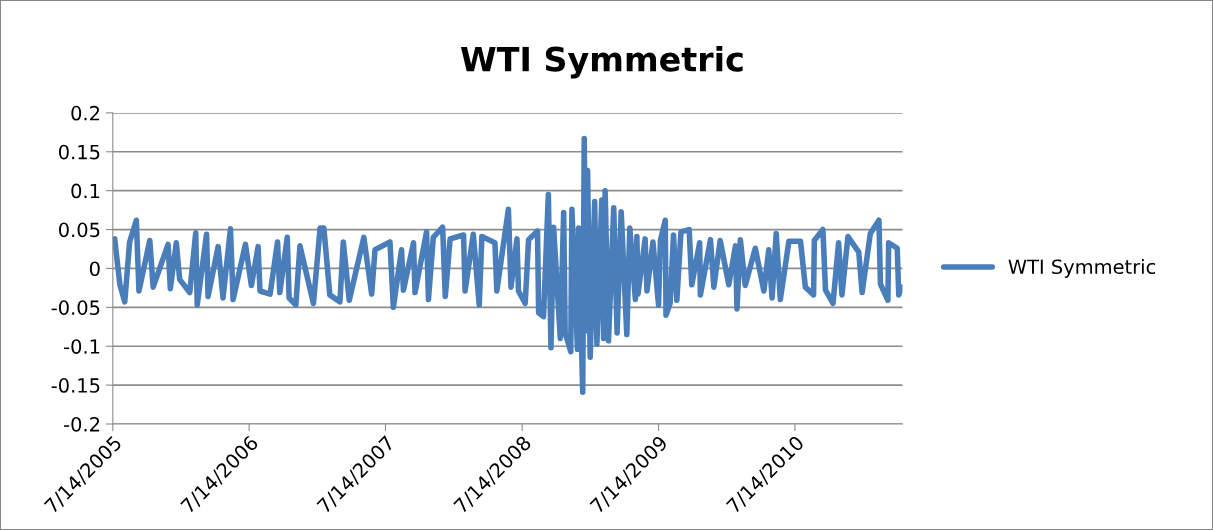 Image resolution: width=1213 pixels, height=530 pixels. Describe the element at coordinates (601, 62) in the screenshot. I see `chart-title: WTI Symmetric` at that location.